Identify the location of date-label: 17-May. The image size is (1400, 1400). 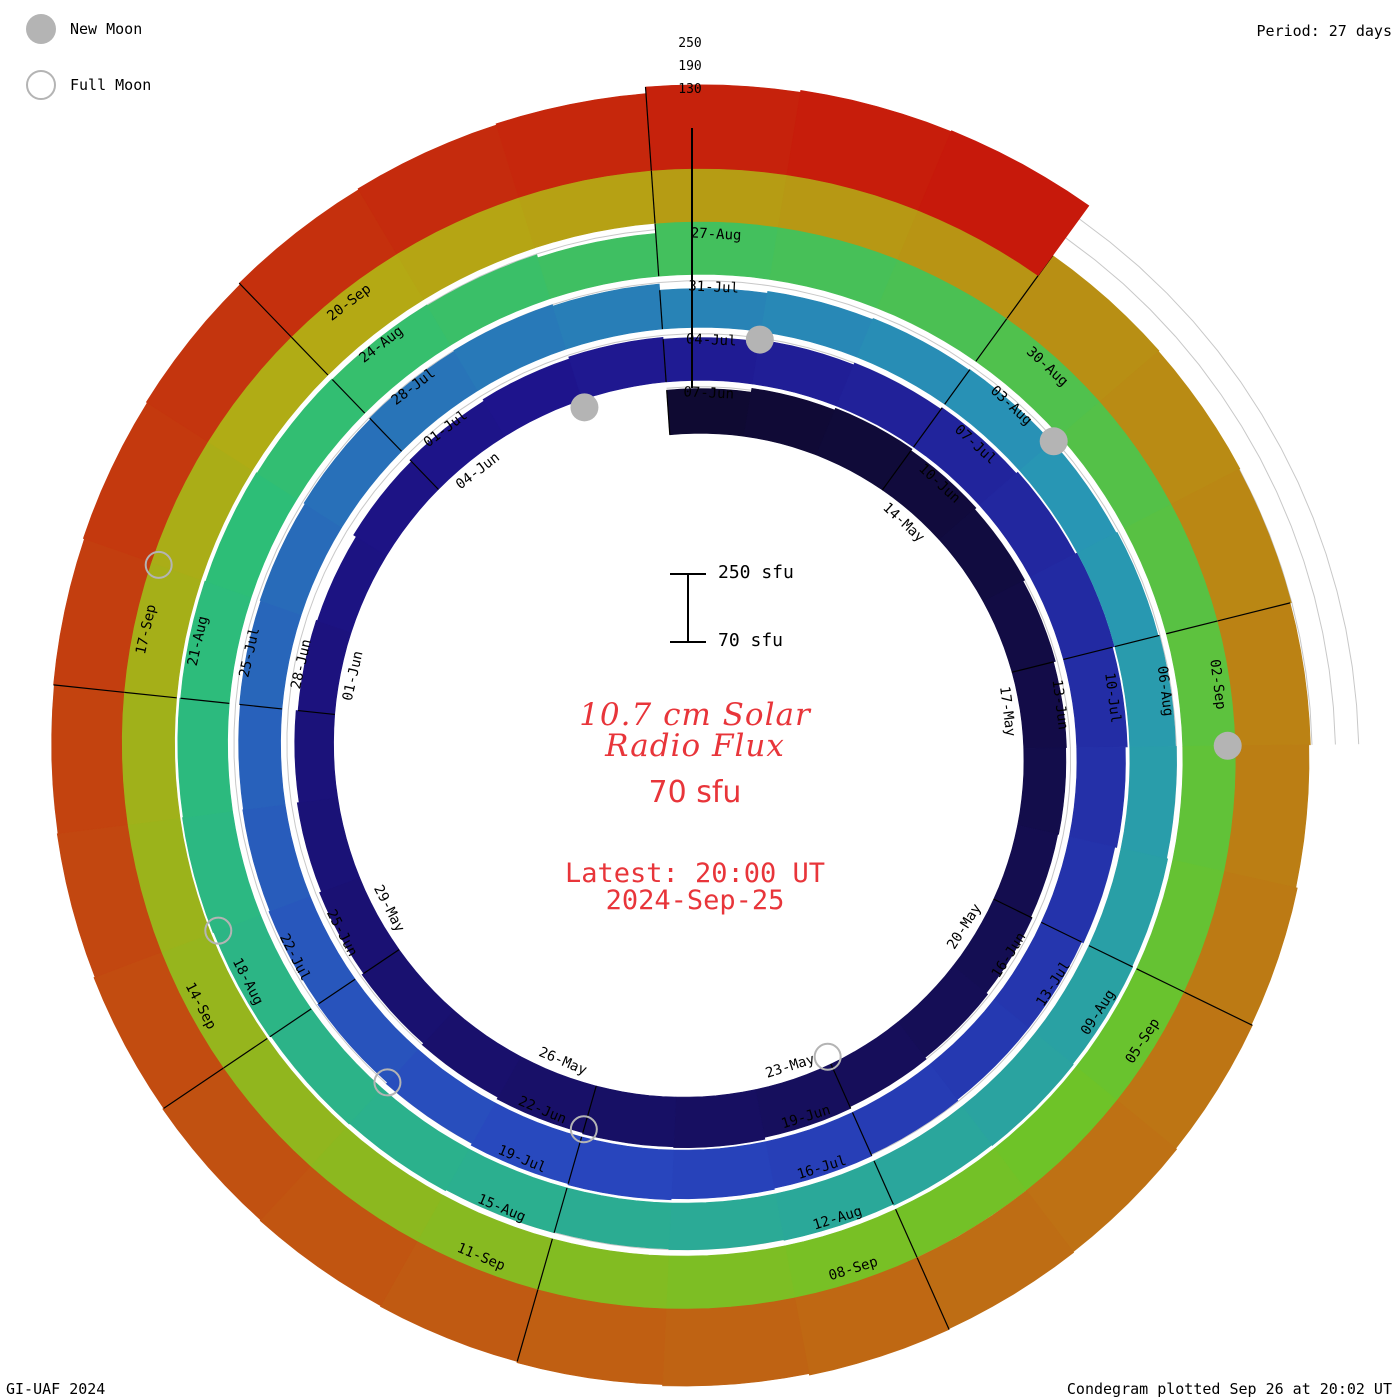
(1007, 711).